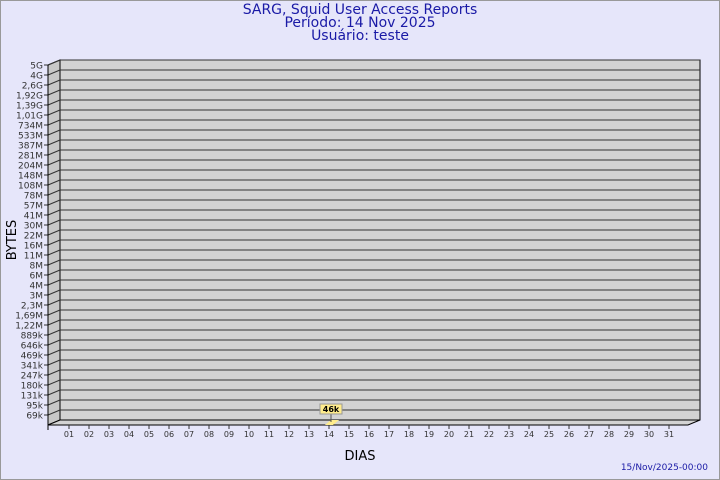 This screenshot has width=720, height=480. Describe the element at coordinates (129, 434) in the screenshot. I see `x-tick-label: 04` at that location.